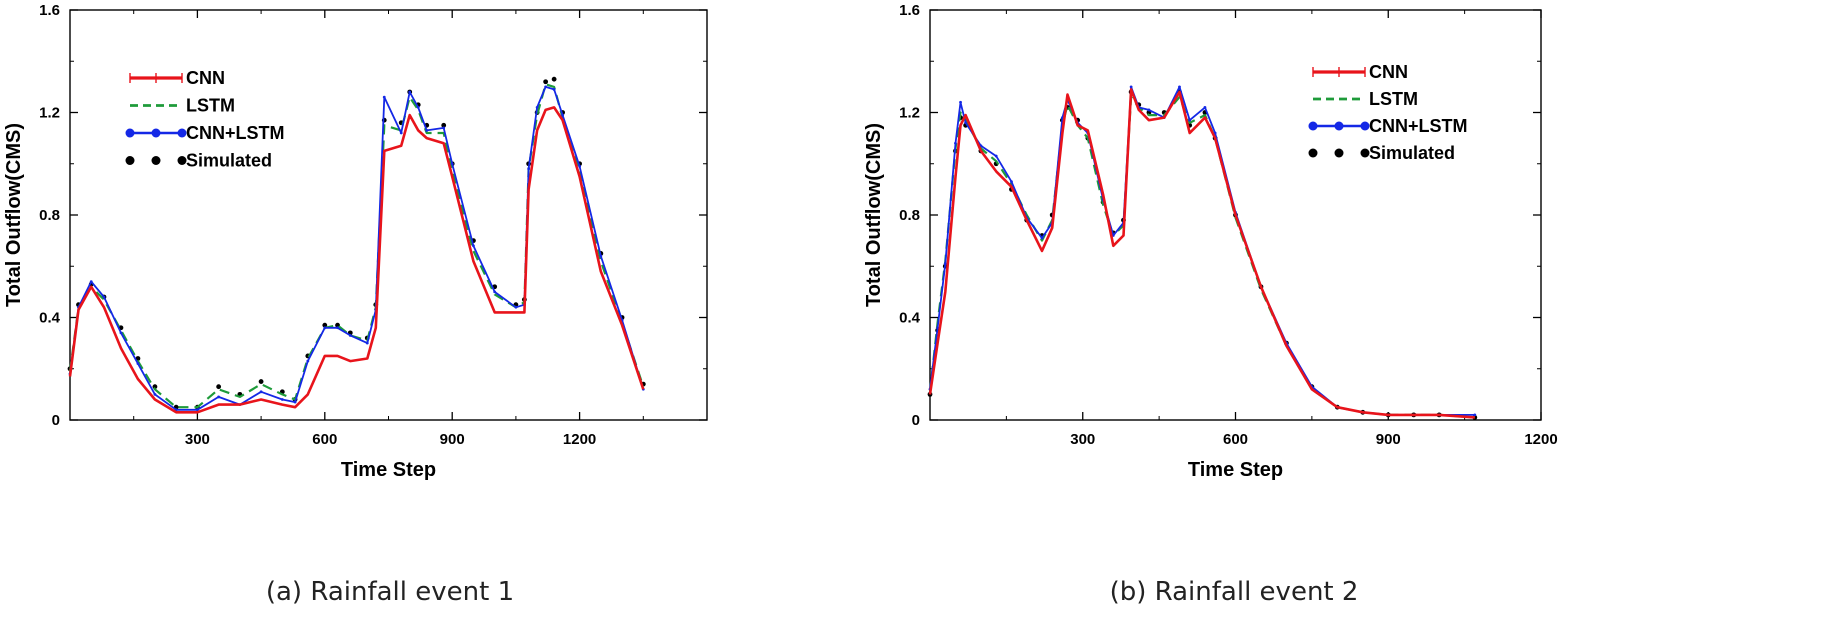  Describe the element at coordinates (874, 215) in the screenshot. I see `y-axis-label: Total Outflow(CMS)` at that location.